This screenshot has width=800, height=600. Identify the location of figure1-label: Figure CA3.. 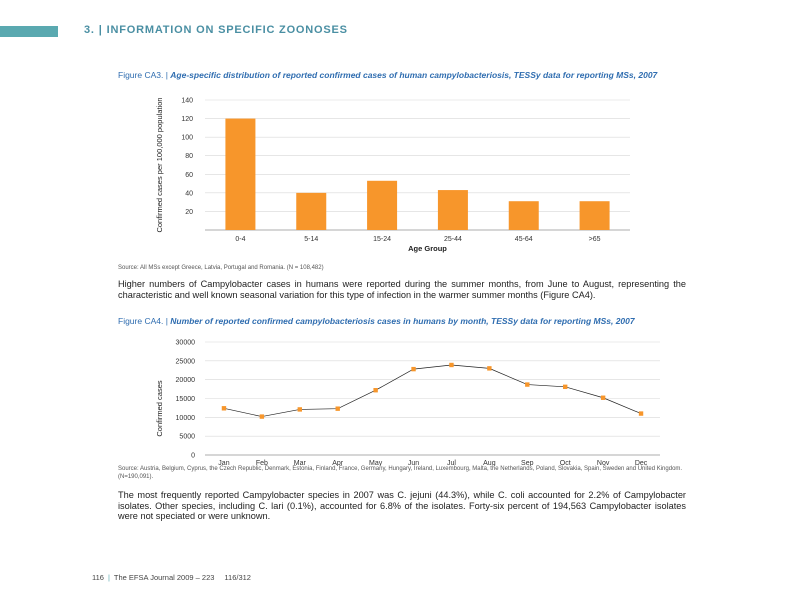
(141, 75).